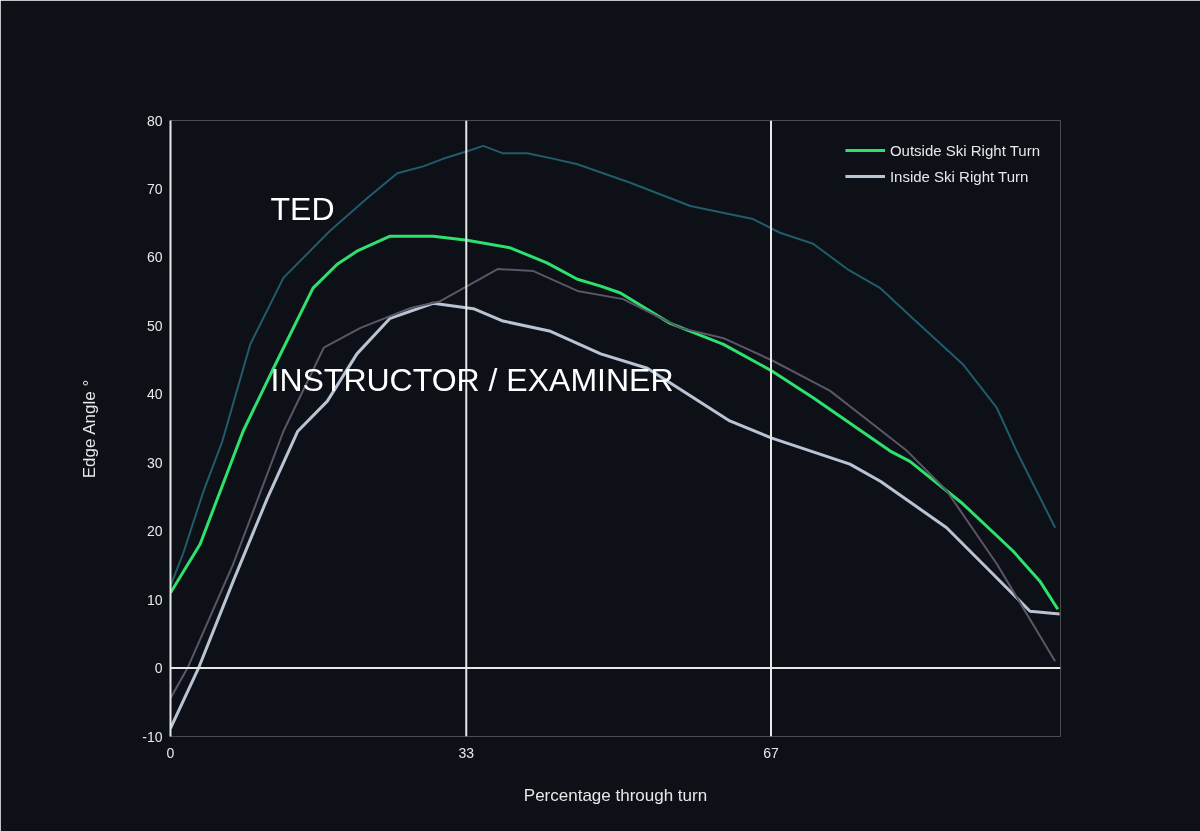  What do you see at coordinates (154, 325) in the screenshot?
I see `y-tick-label: 50` at bounding box center [154, 325].